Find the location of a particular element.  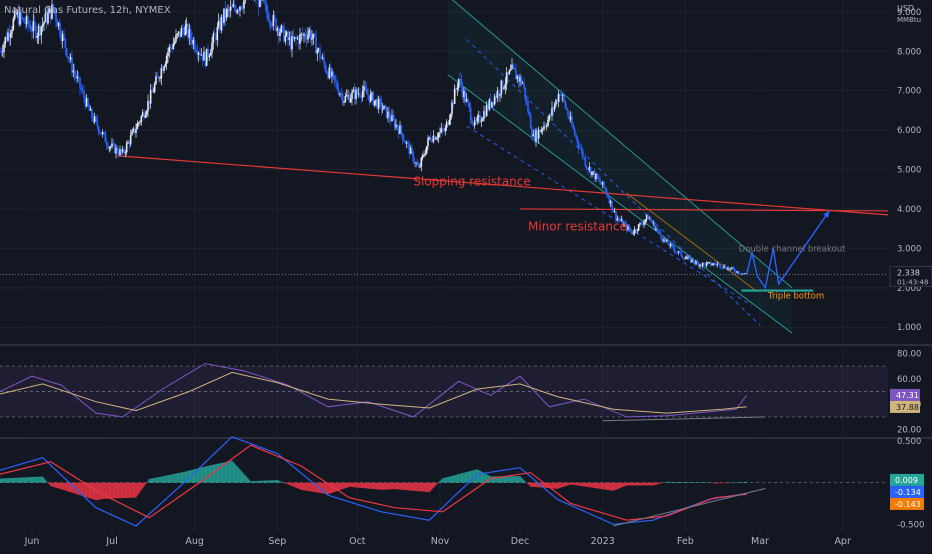

time-axis-label: Jun is located at coordinates (32, 541).